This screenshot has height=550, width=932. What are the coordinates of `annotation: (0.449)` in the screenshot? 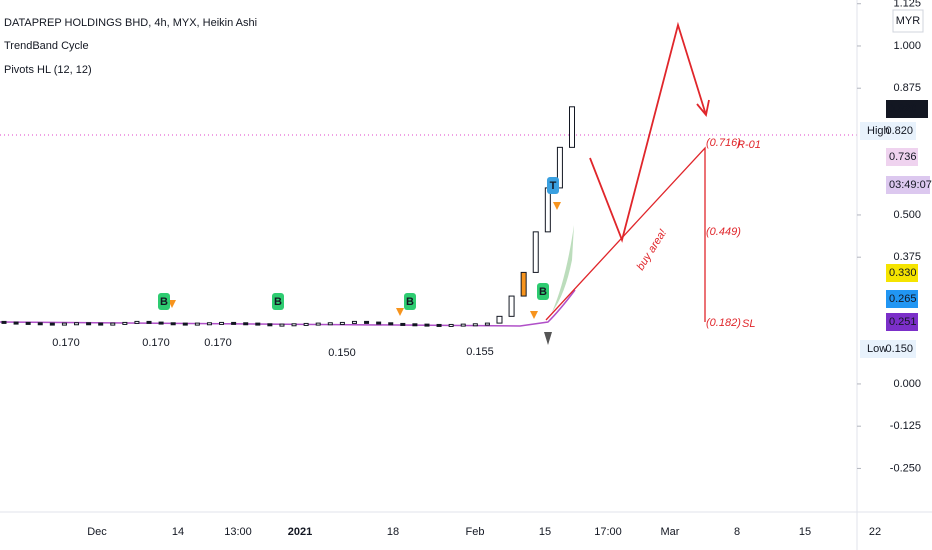 It's located at (723, 232).